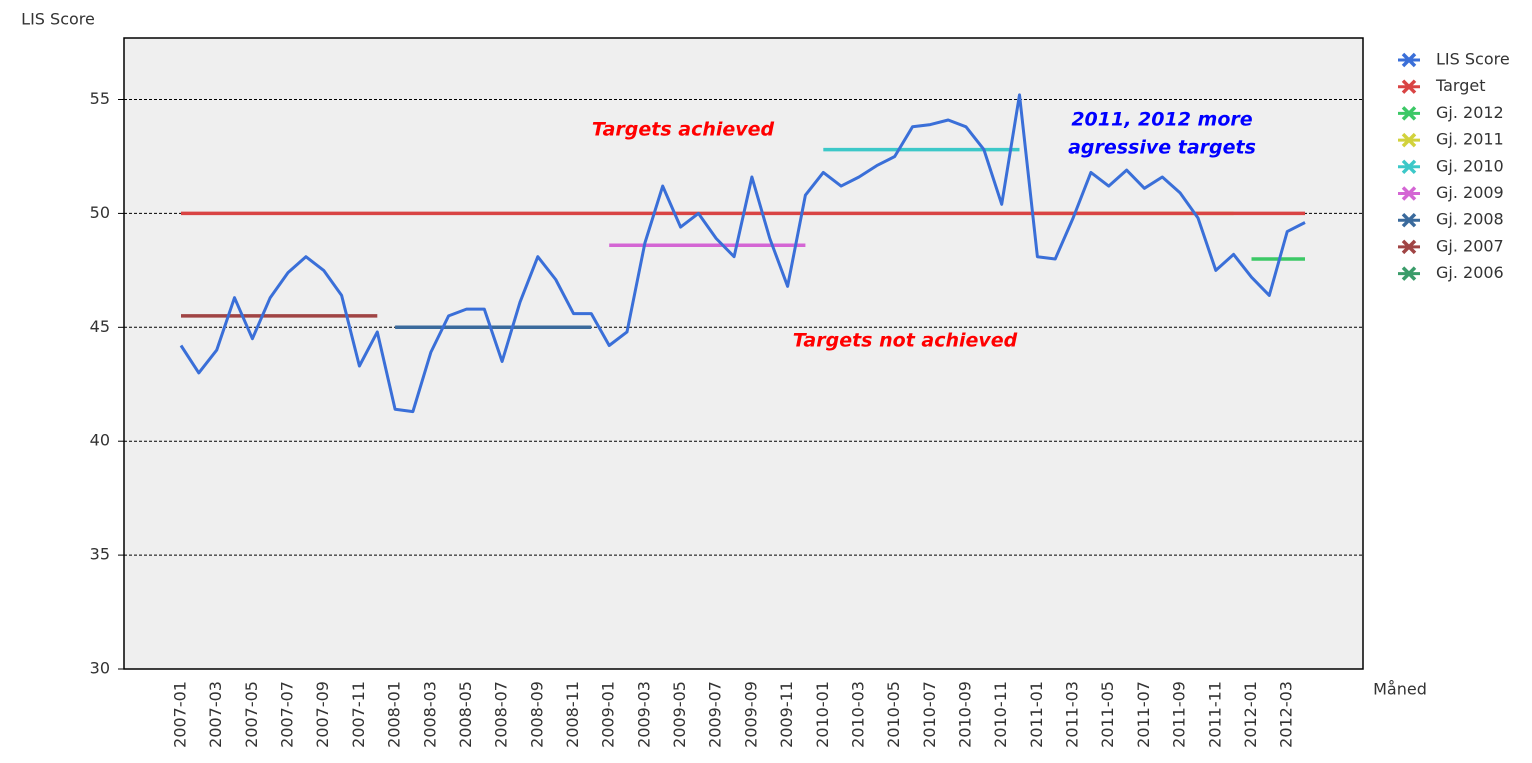 The height and width of the screenshot is (763, 1532). What do you see at coordinates (1162, 148) in the screenshot?
I see `annotation: agressive targets` at bounding box center [1162, 148].